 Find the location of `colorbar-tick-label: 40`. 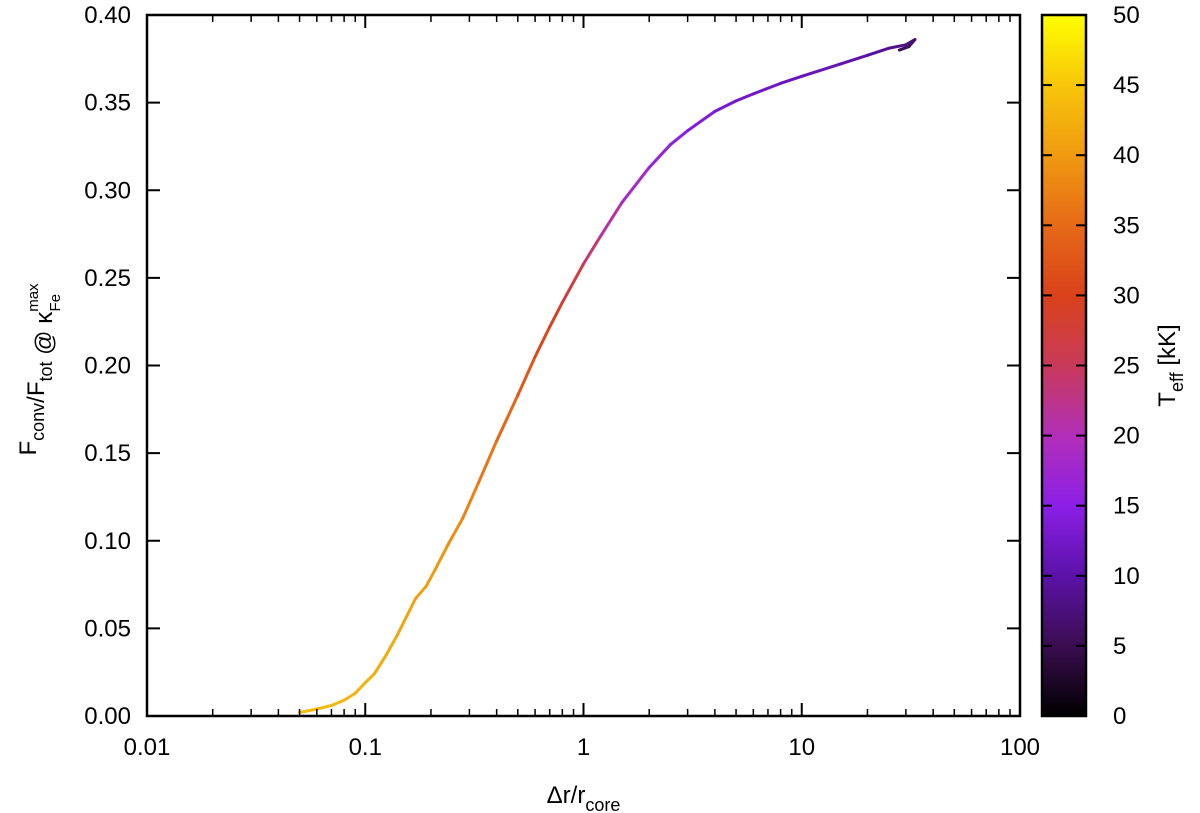

colorbar-tick-label: 40 is located at coordinates (1126, 155).